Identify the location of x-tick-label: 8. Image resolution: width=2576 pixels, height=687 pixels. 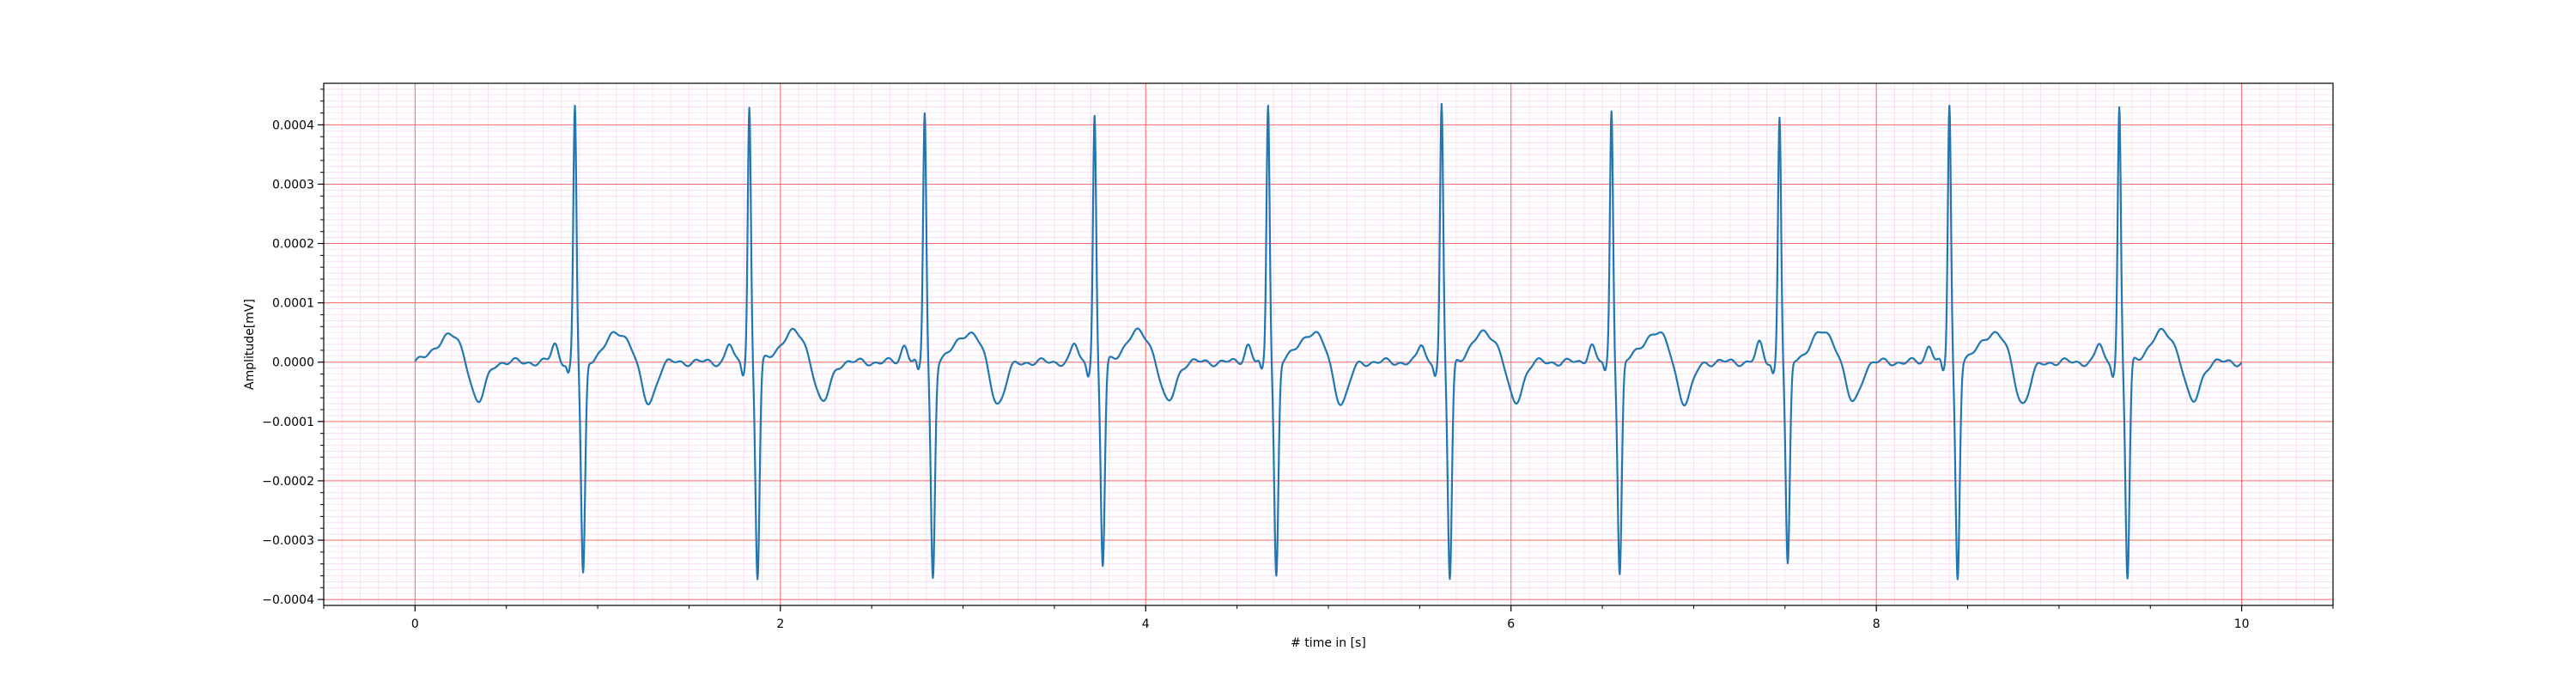
(1877, 624).